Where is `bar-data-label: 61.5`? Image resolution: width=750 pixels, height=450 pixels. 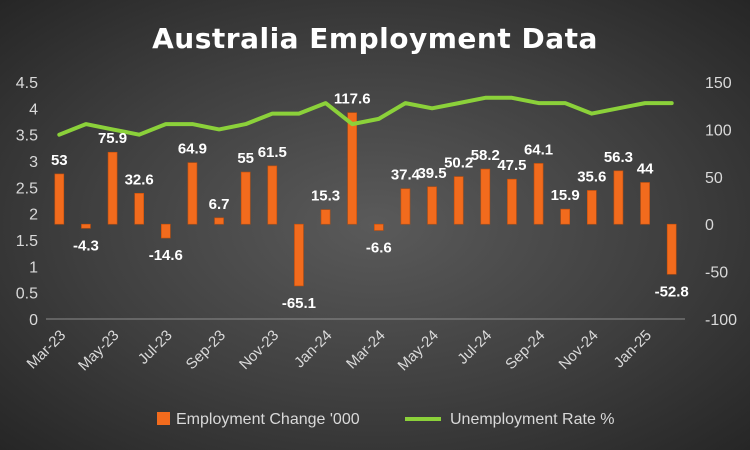
bar-data-label: 61.5 is located at coordinates (272, 152).